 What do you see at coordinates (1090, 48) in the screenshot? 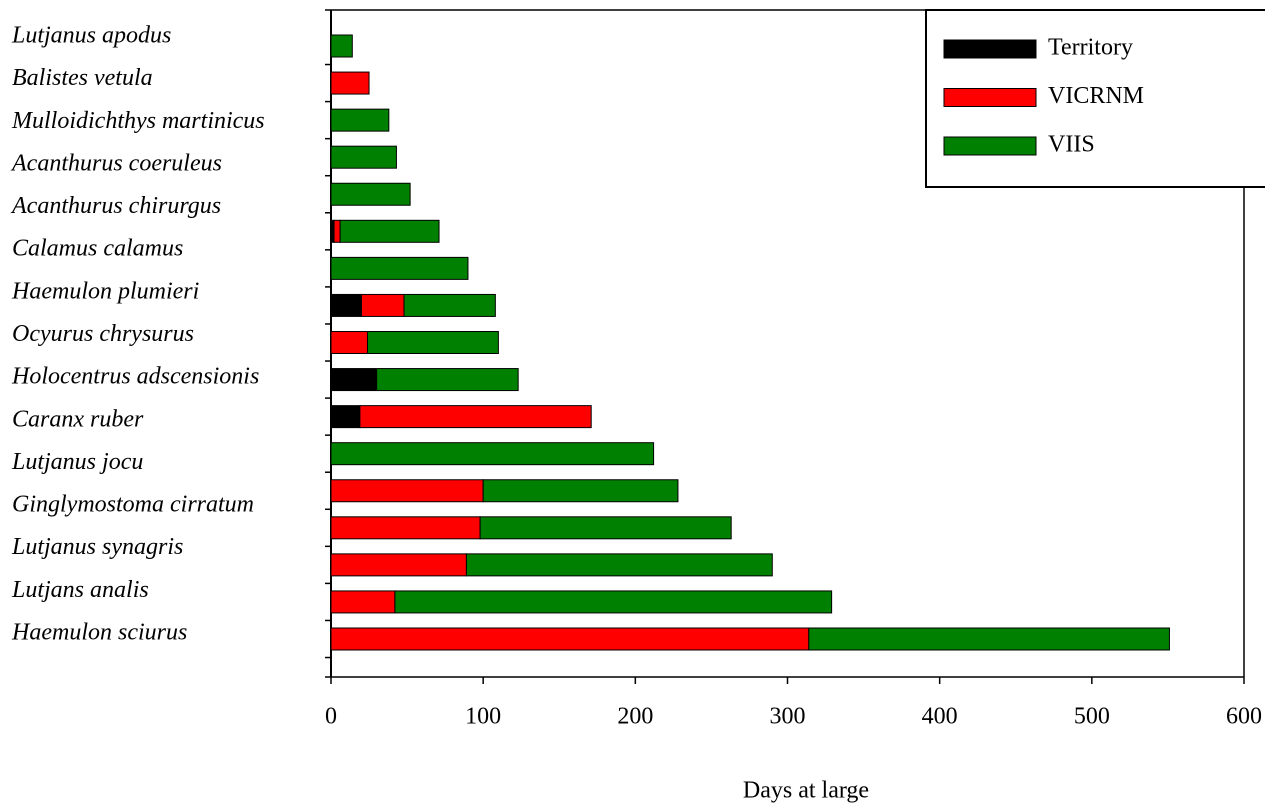
I see `legend-label: Territory` at bounding box center [1090, 48].